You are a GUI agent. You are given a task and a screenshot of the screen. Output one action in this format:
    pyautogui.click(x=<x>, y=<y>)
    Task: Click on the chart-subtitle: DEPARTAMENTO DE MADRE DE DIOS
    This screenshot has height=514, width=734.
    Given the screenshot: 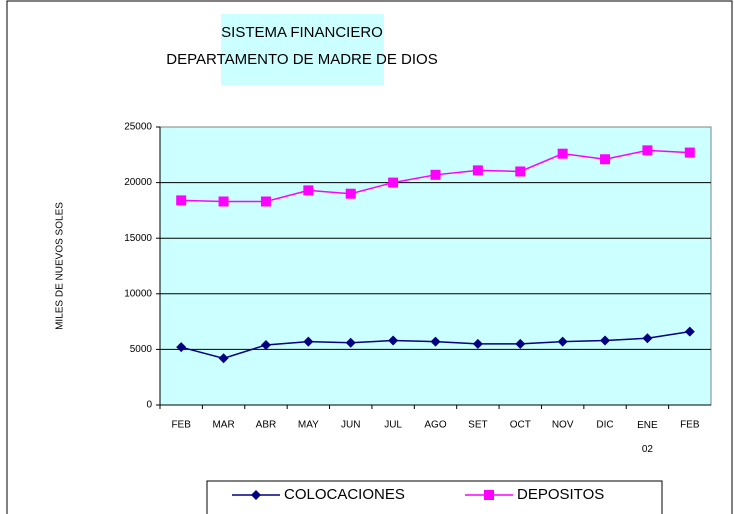 What is the action you would take?
    pyautogui.click(x=301, y=59)
    